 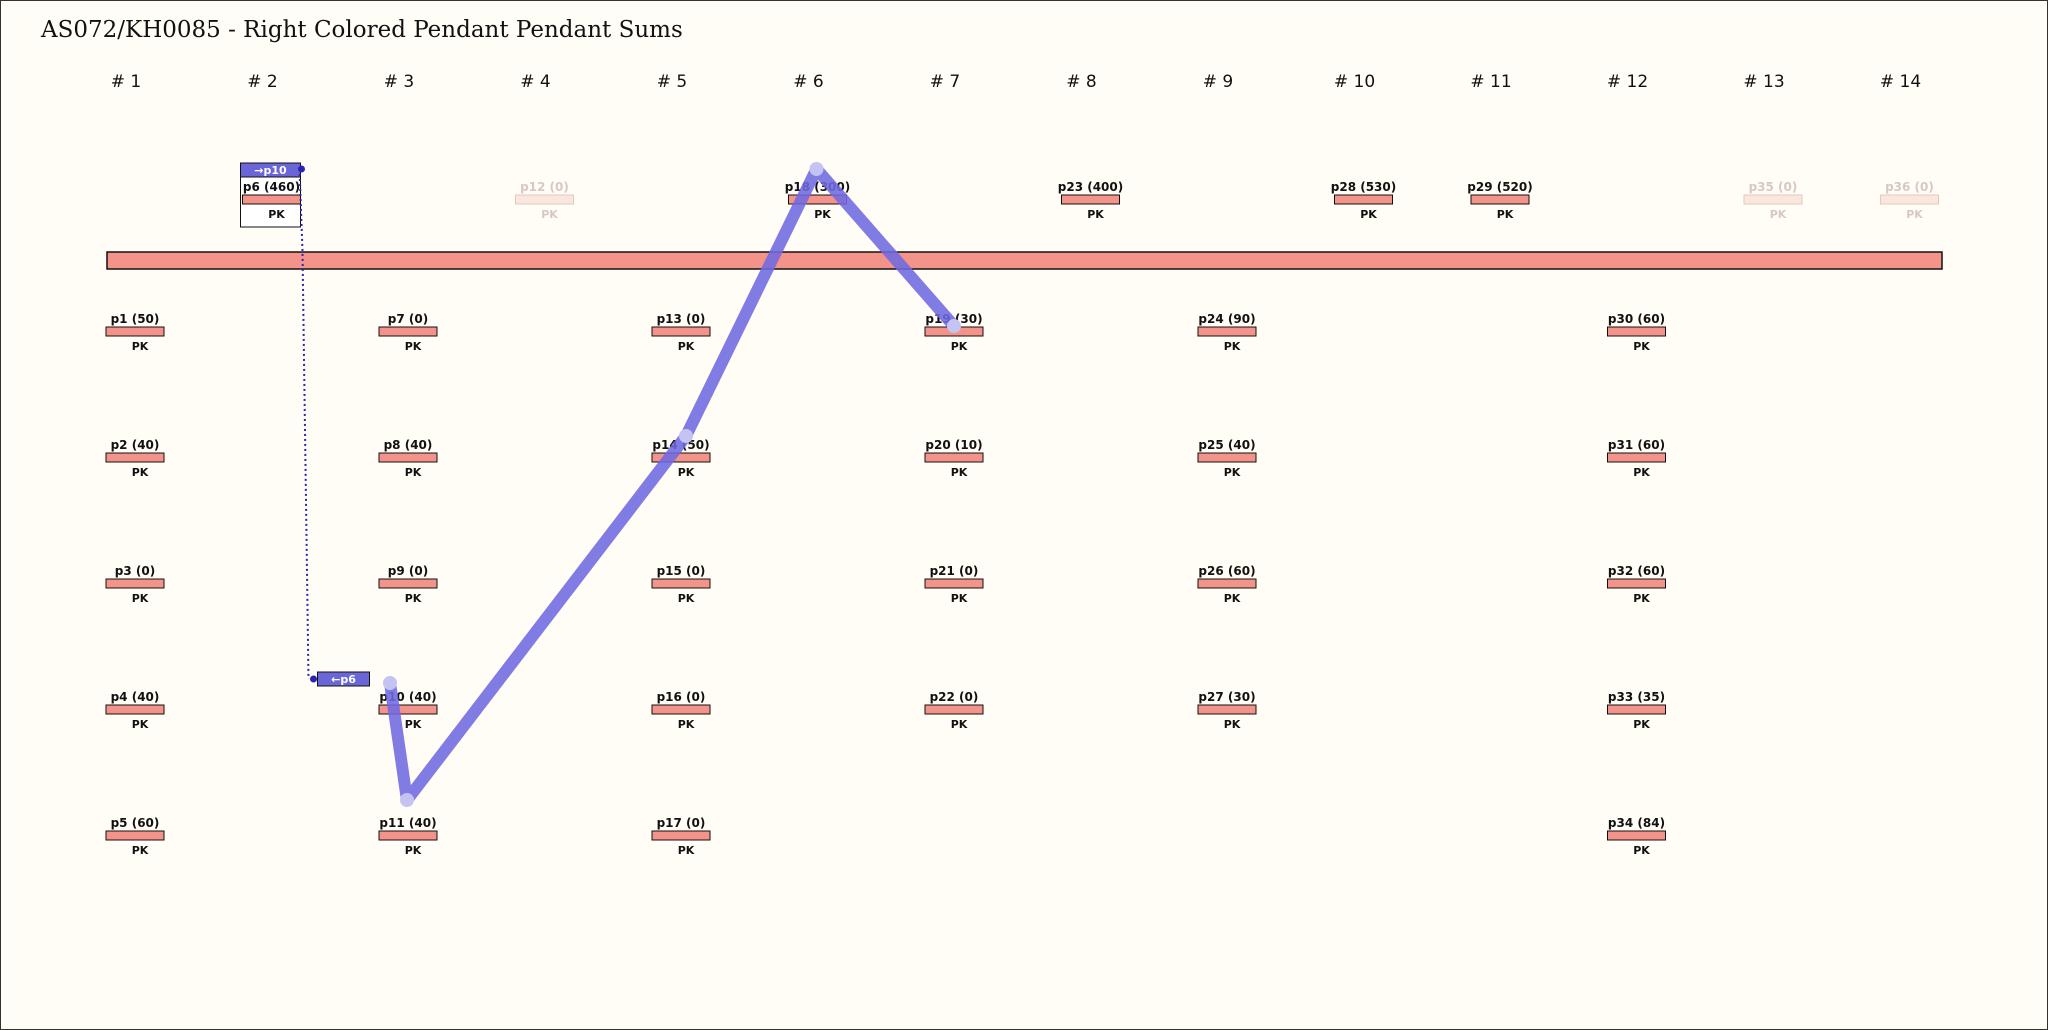 What do you see at coordinates (1636, 457) in the screenshot?
I see `bottom-pendant-cord-p31` at bounding box center [1636, 457].